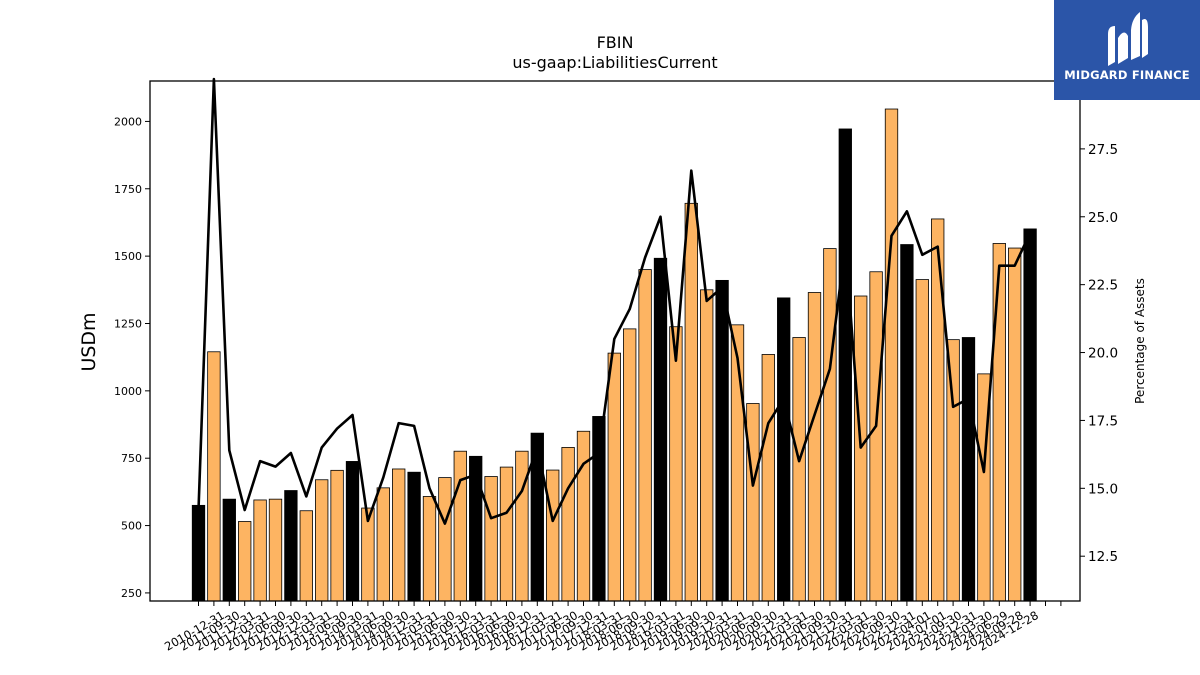  What do you see at coordinates (1103, 421) in the screenshot?
I see `y2-tick-label: 17.5` at bounding box center [1103, 421].